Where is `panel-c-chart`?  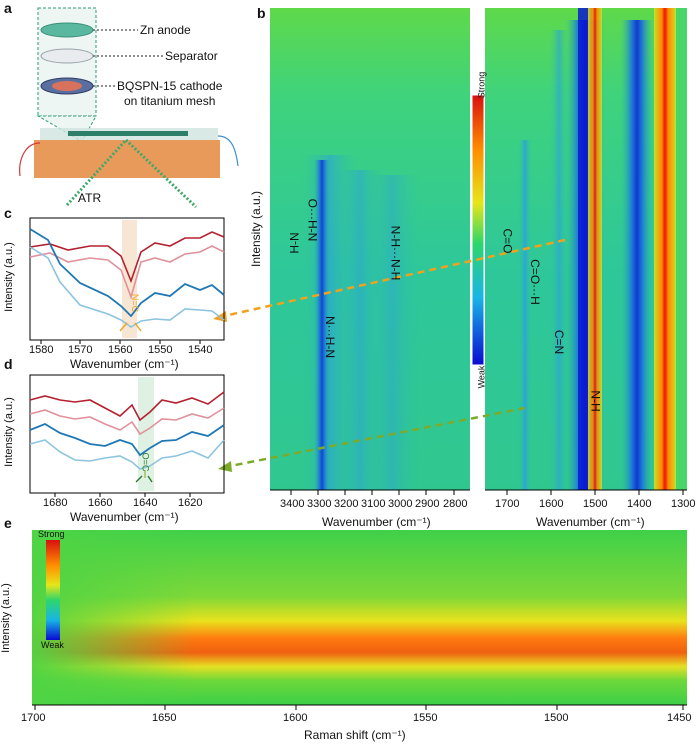 panel-c-chart is located at coordinates (127, 280).